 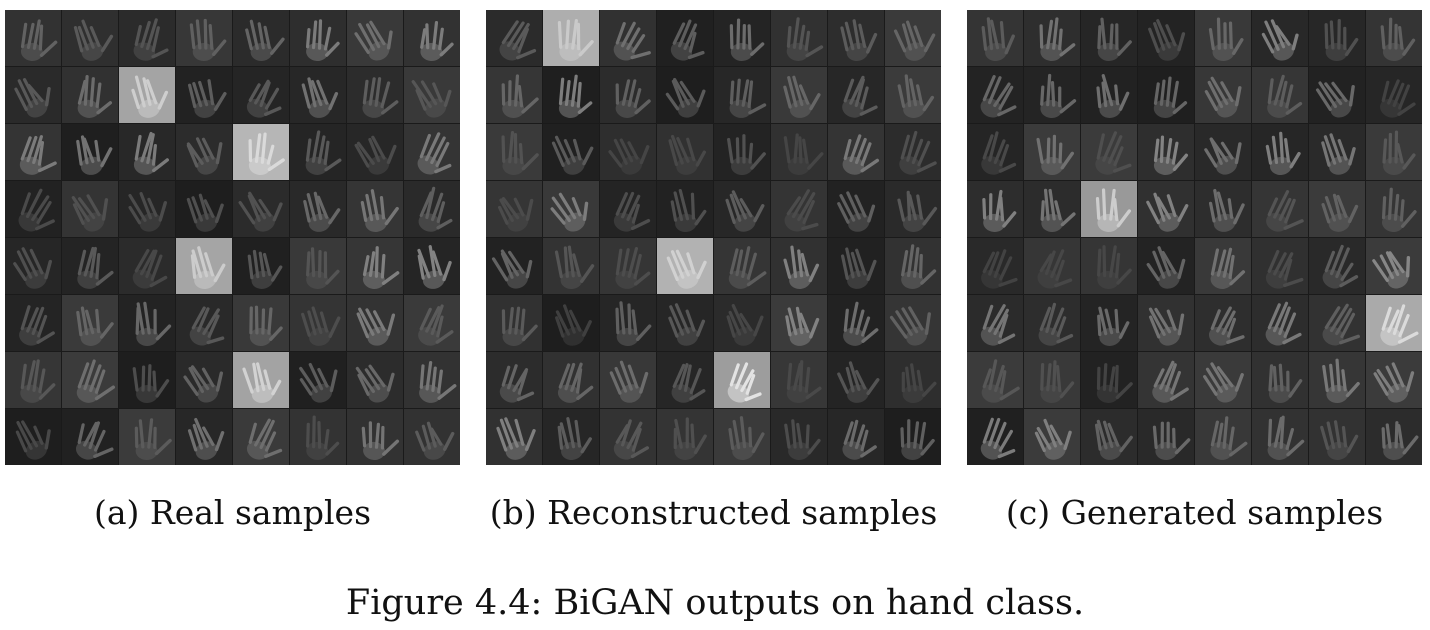 I want to click on figure-caption: Figure 4.4: BiGAN outputs on hand class., so click(x=715, y=603).